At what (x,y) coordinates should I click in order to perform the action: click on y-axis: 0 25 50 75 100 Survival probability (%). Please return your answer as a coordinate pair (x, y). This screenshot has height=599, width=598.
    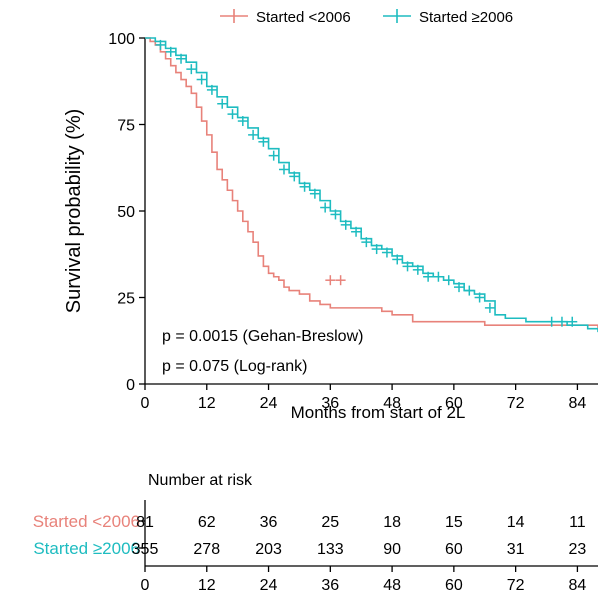
    Looking at the image, I should click on (104, 212).